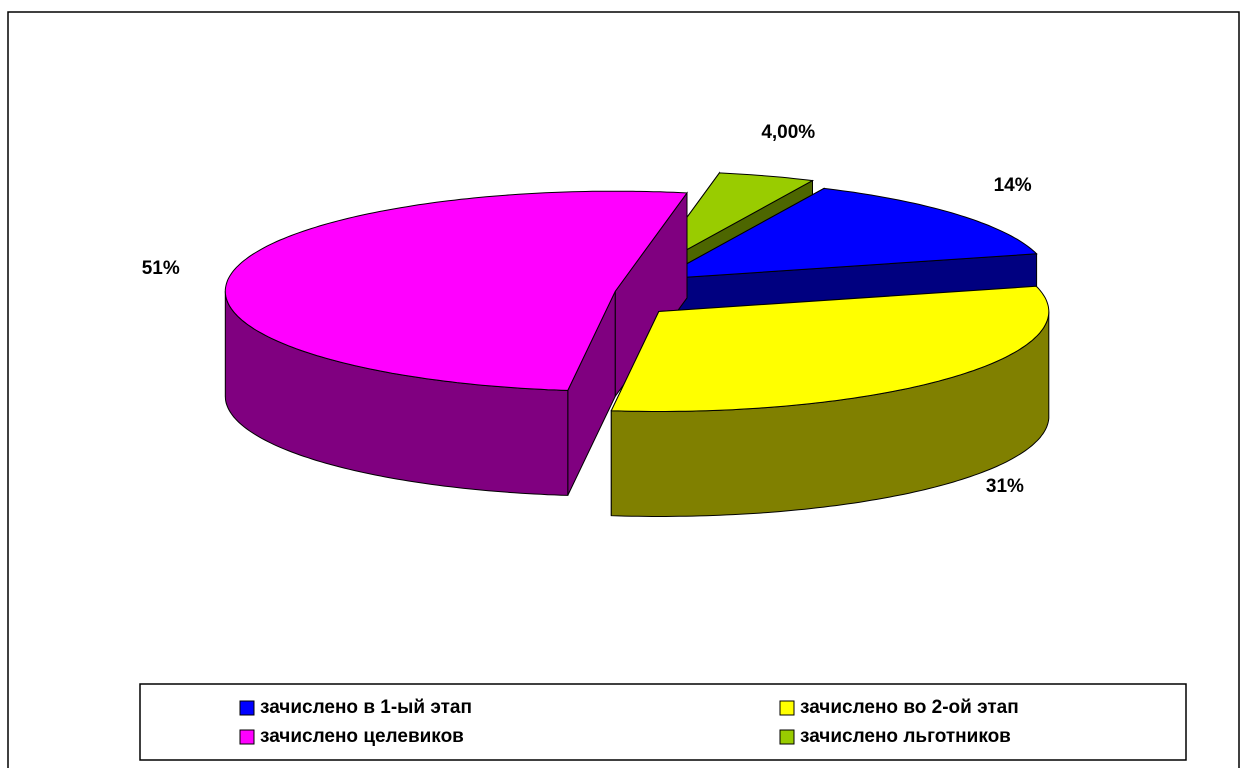 The height and width of the screenshot is (768, 1247). What do you see at coordinates (1005, 486) in the screenshot?
I see `data-label: 31%` at bounding box center [1005, 486].